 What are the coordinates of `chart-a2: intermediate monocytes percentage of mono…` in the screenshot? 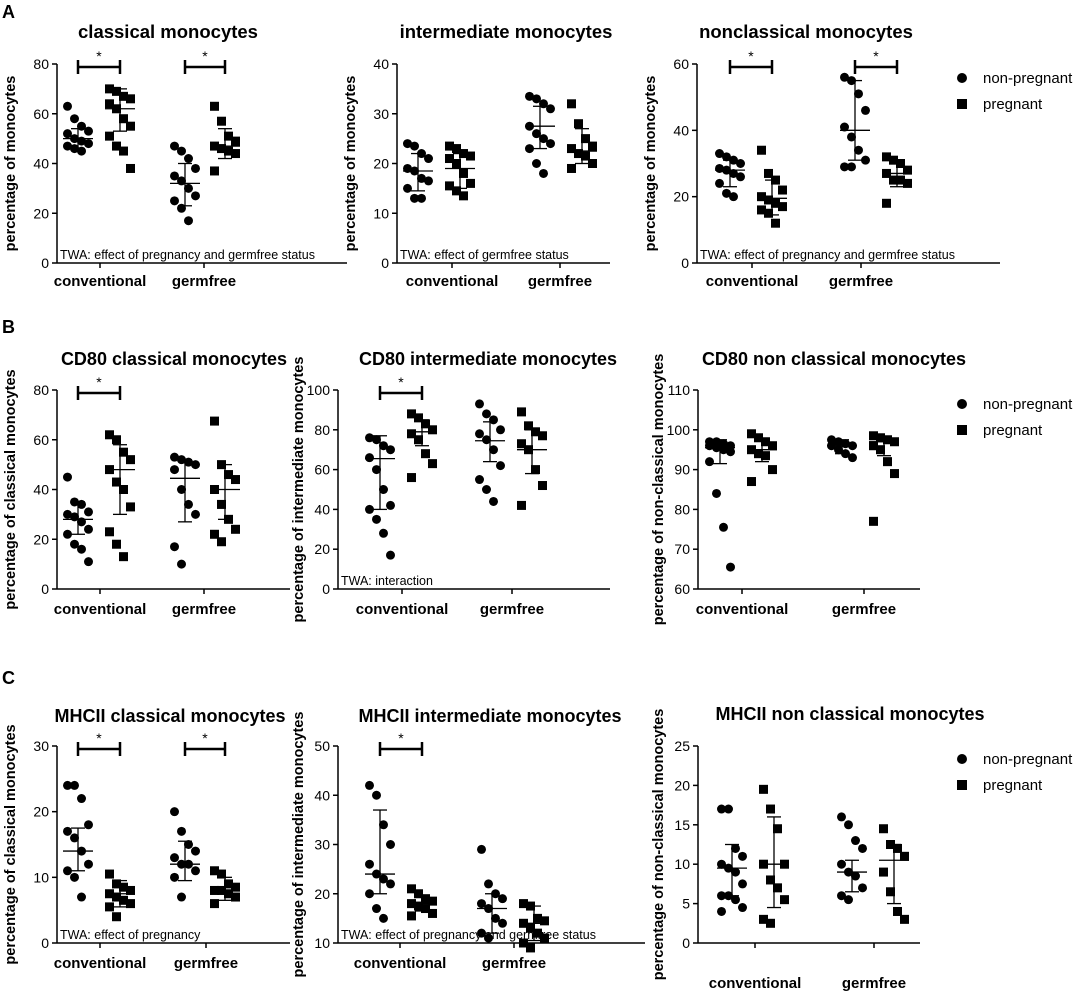 It's located at (477, 155).